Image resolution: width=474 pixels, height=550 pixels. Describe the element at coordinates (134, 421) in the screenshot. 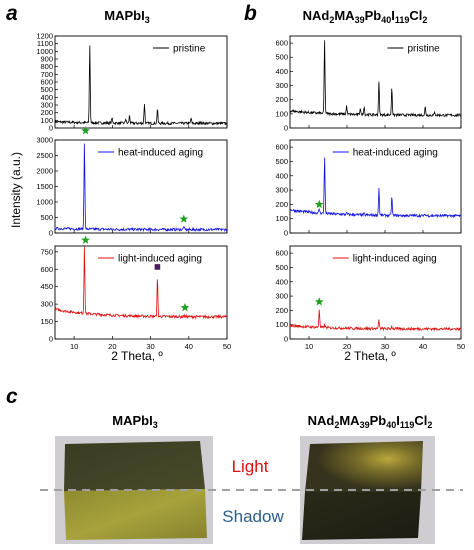

I see `photo-title-left: MAPbI3` at that location.